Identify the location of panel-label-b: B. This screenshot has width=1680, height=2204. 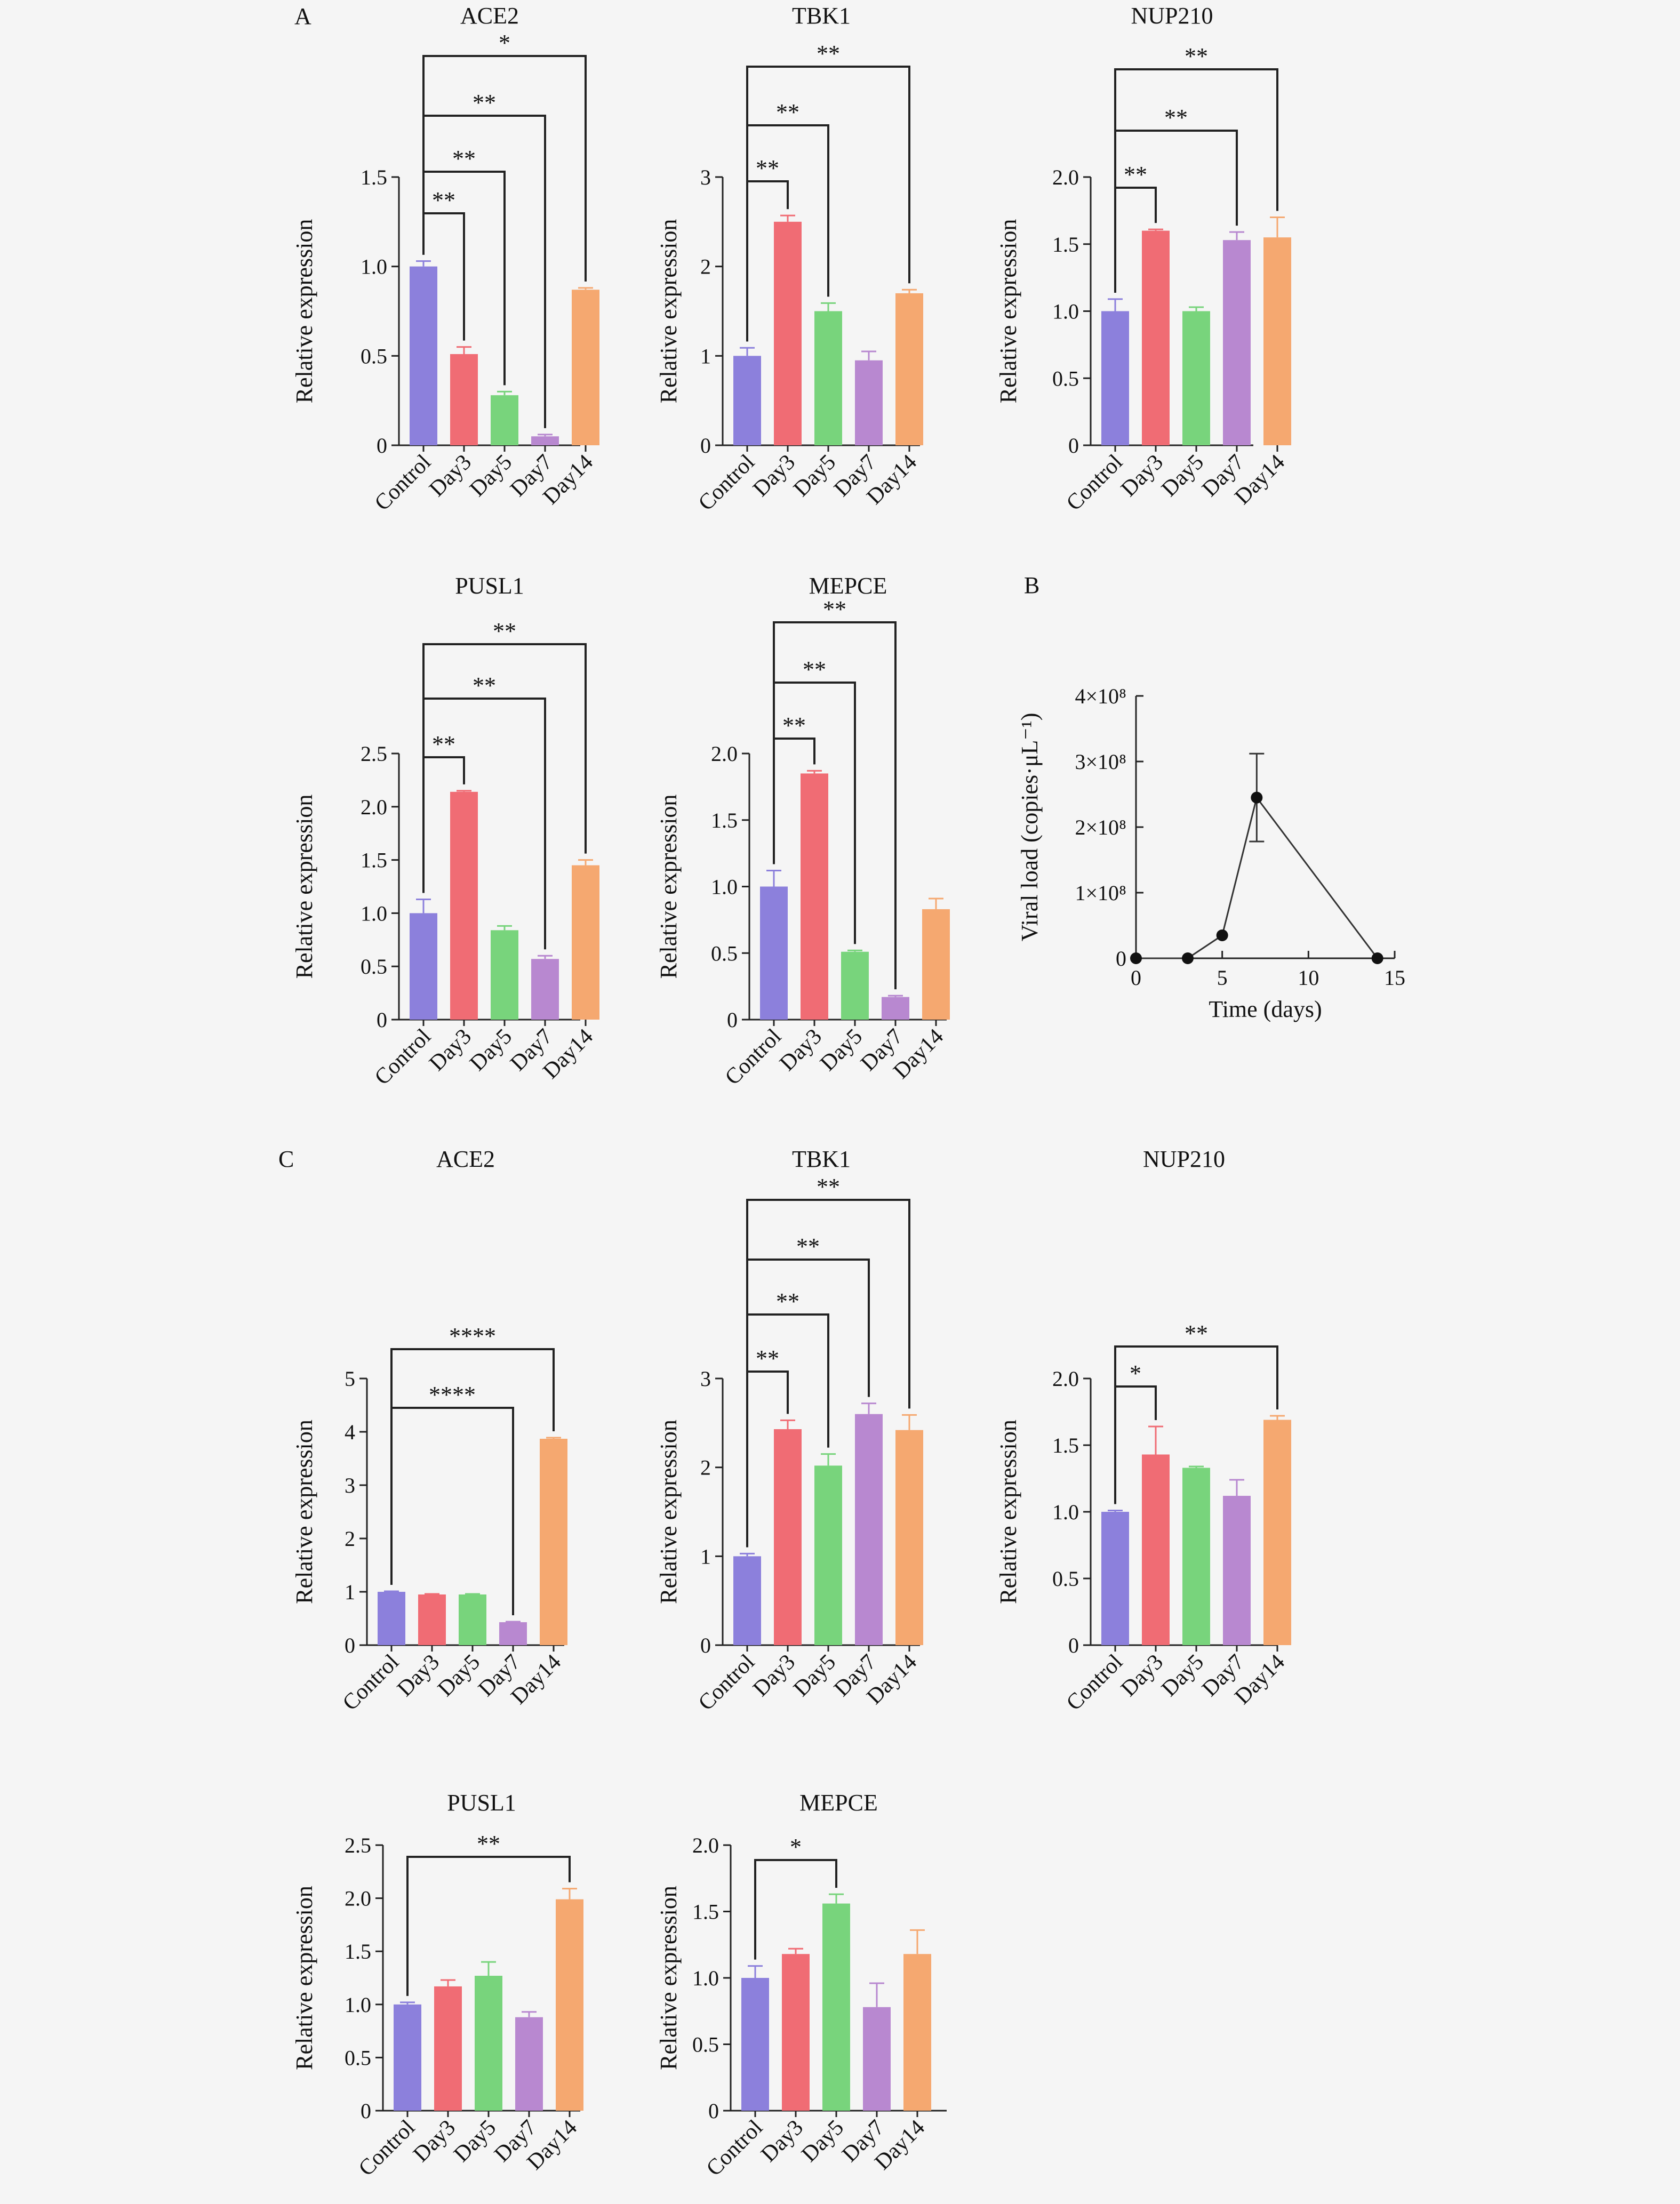
(1031, 585).